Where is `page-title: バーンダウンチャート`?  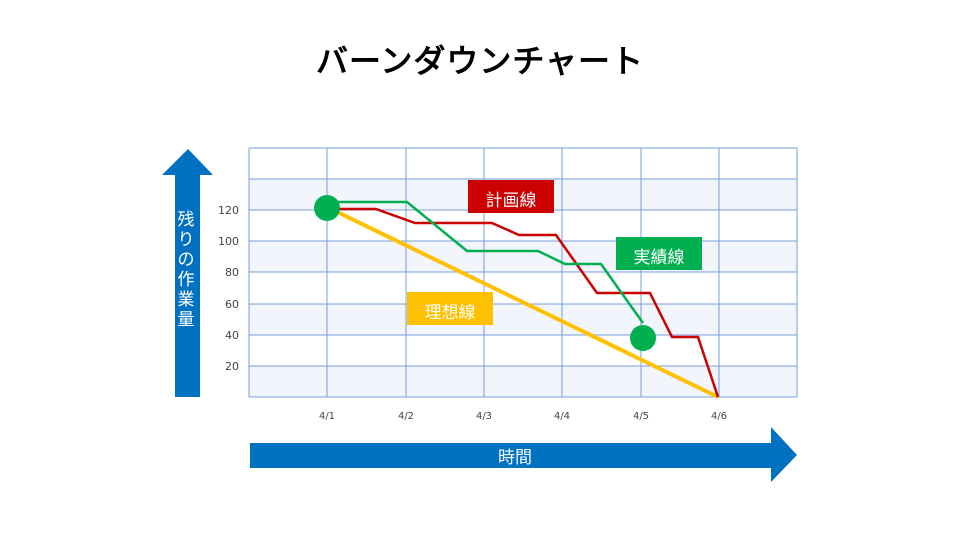 page-title: バーンダウンチャート is located at coordinates (480, 61).